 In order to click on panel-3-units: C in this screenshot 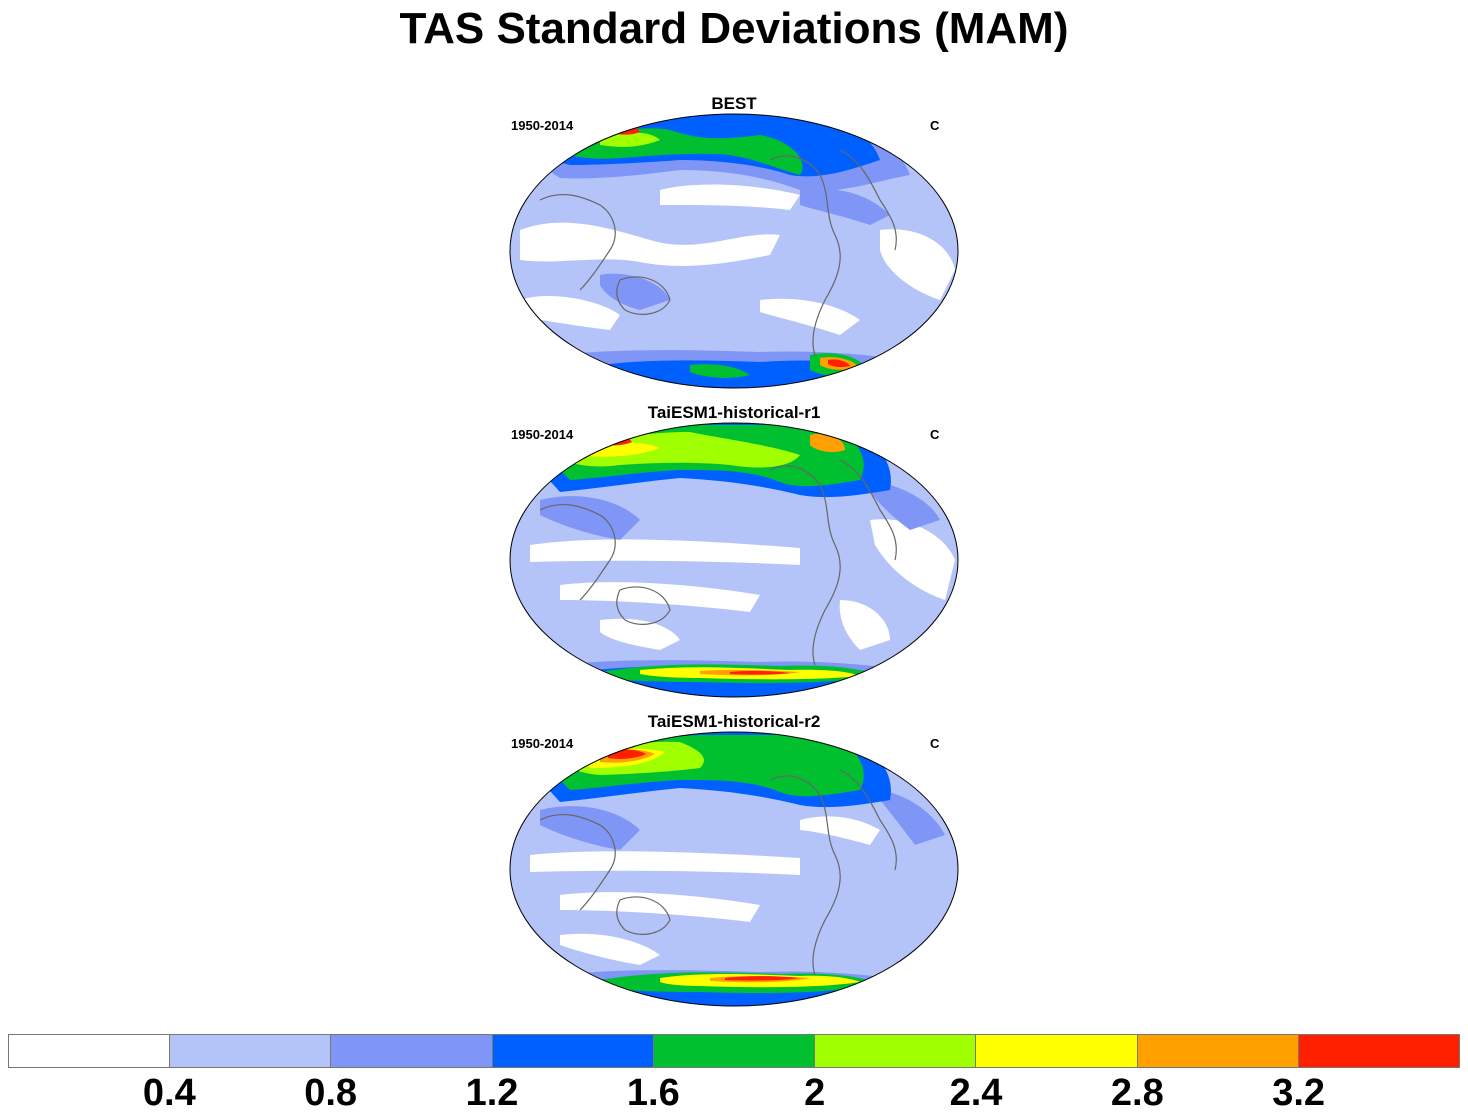, I will do `click(935, 743)`.